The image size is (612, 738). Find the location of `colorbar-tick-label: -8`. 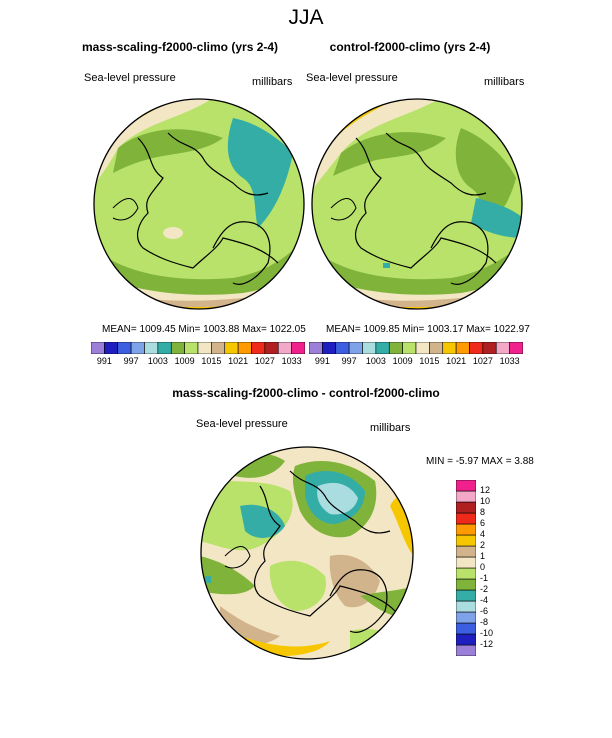

colorbar-tick-label: -8 is located at coordinates (484, 622).